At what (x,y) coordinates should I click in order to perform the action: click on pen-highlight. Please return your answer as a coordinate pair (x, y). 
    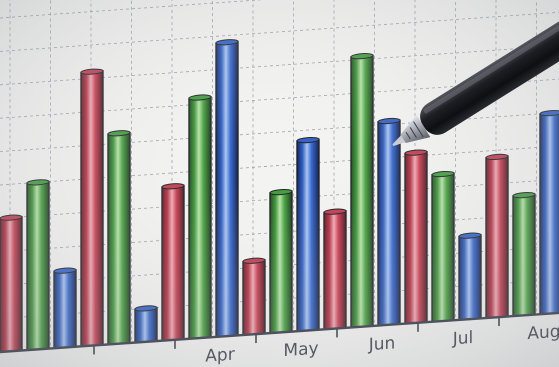
    Looking at the image, I should click on (491, 59).